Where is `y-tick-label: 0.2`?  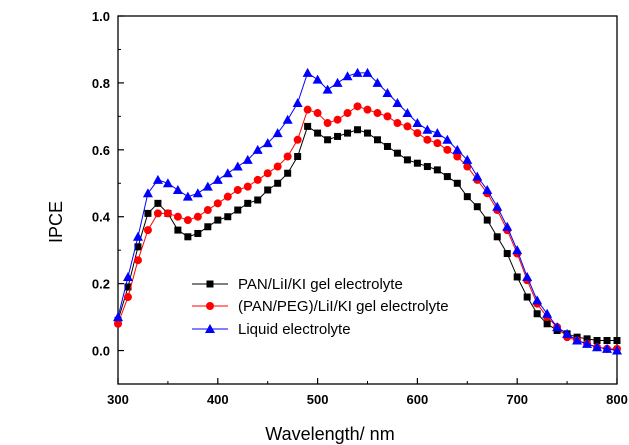 y-tick-label: 0.2 is located at coordinates (101, 284).